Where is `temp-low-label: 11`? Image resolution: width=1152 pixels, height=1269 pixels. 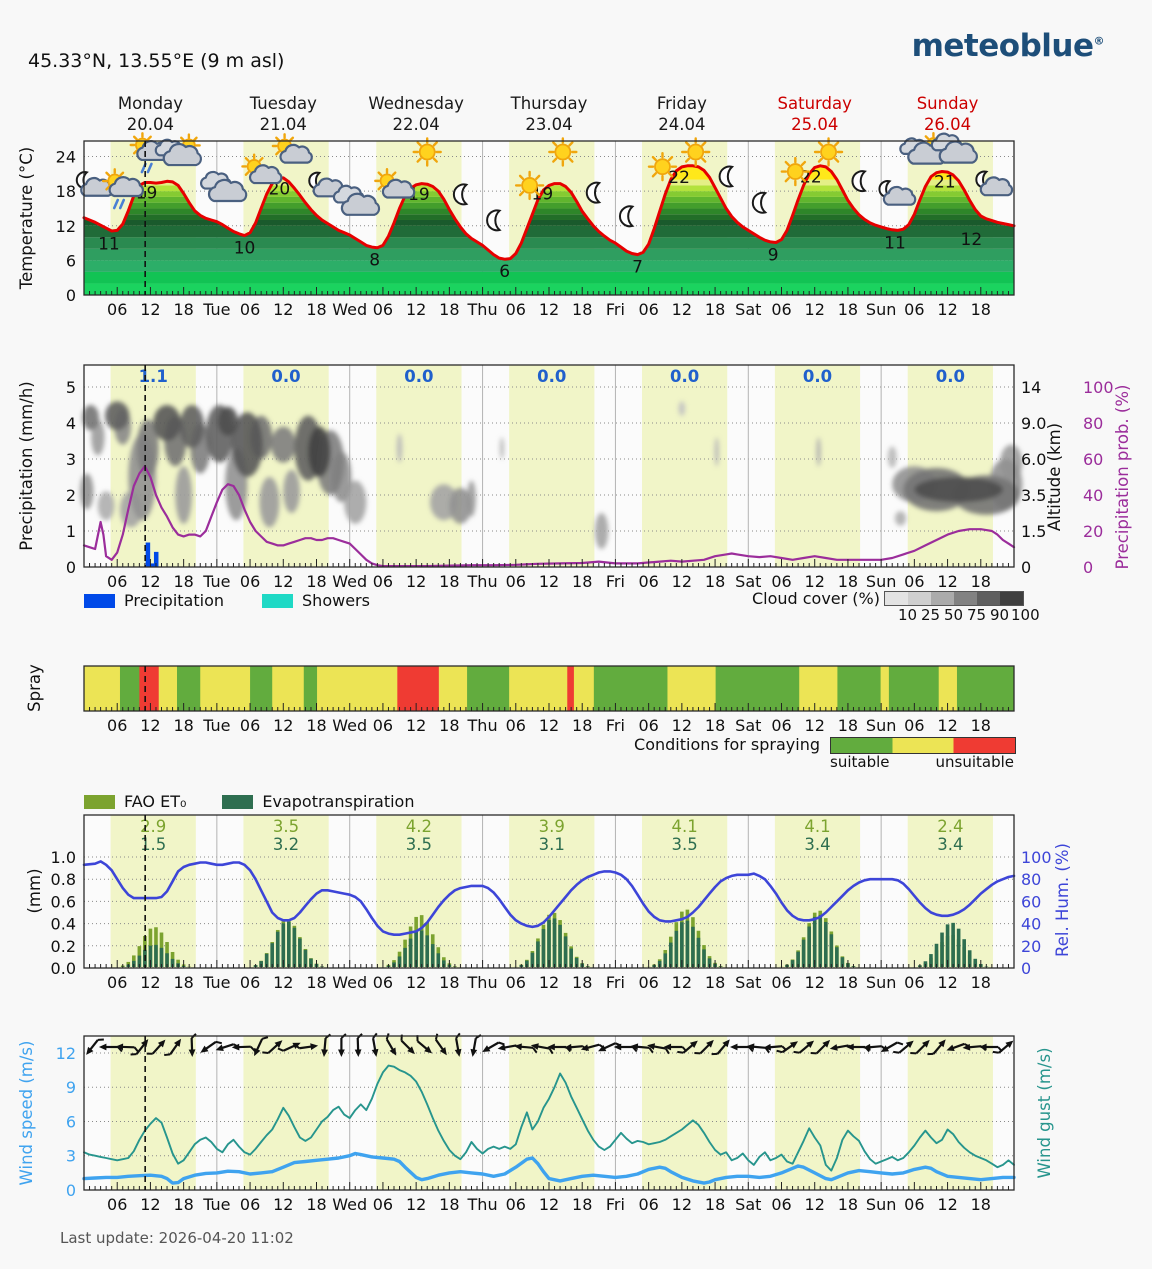
temp-low-label: 11 is located at coordinates (895, 243).